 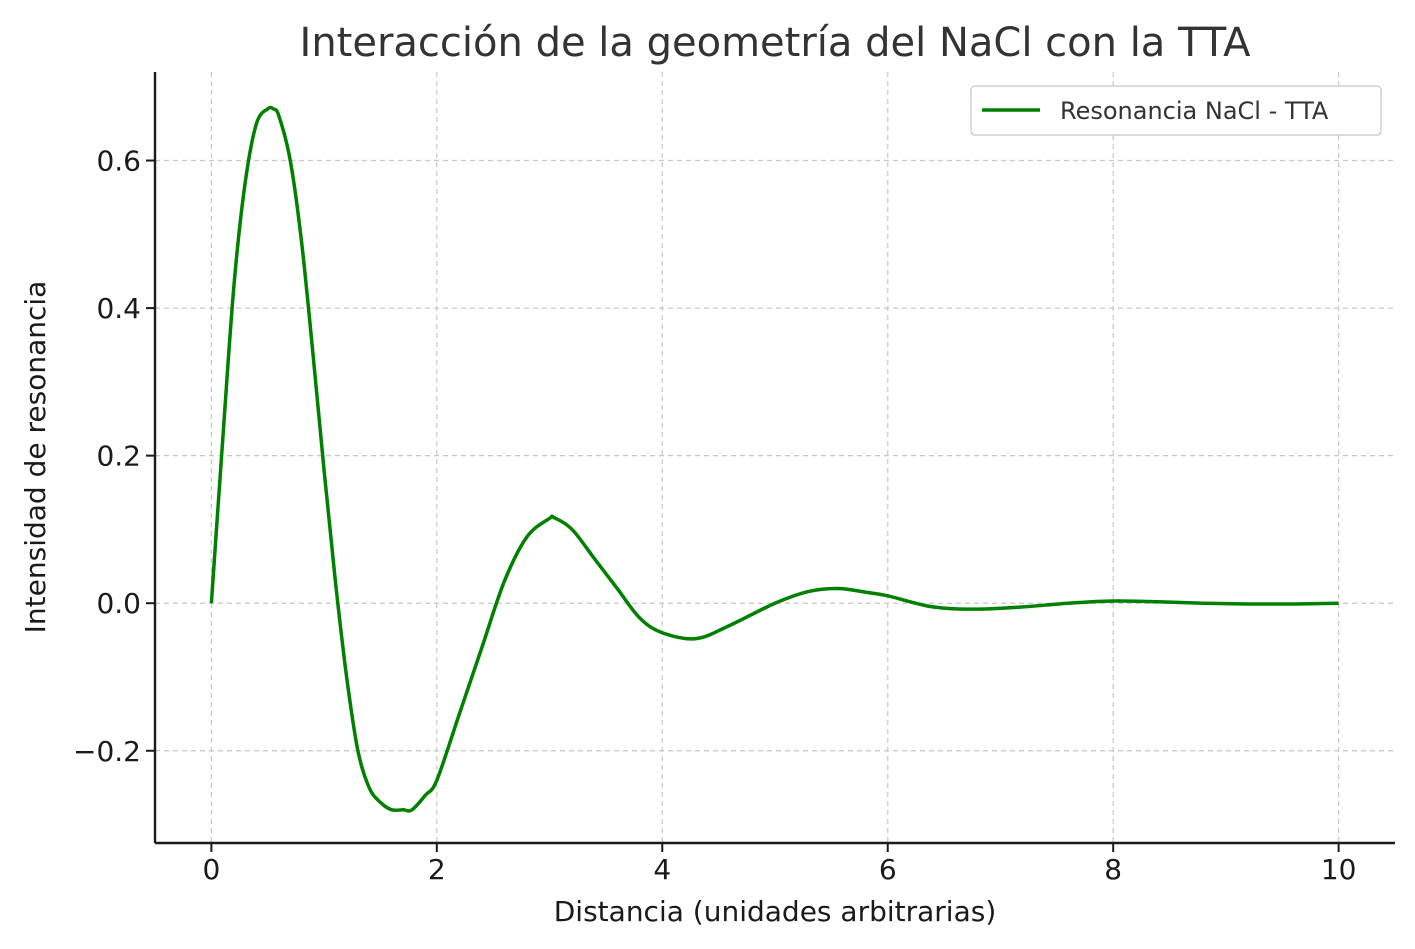 I want to click on legend-box, so click(x=1176, y=110).